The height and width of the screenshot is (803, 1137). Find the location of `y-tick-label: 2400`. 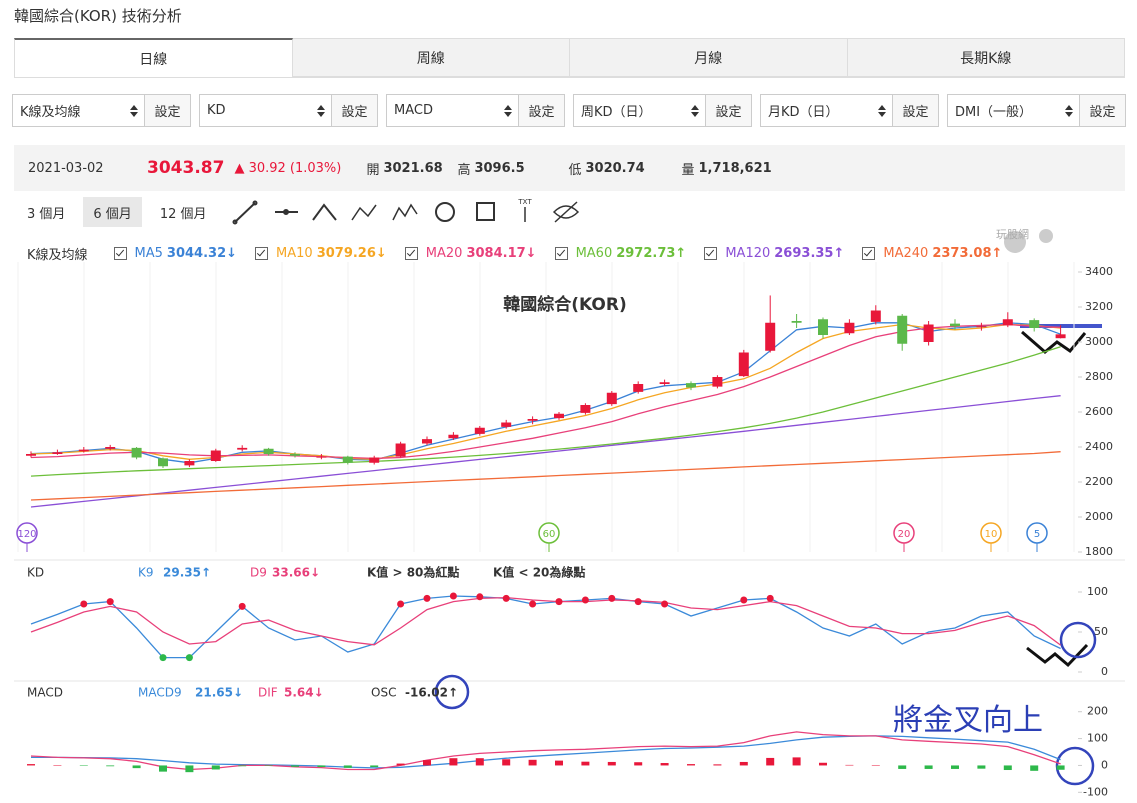

y-tick-label: 2400 is located at coordinates (1099, 446).